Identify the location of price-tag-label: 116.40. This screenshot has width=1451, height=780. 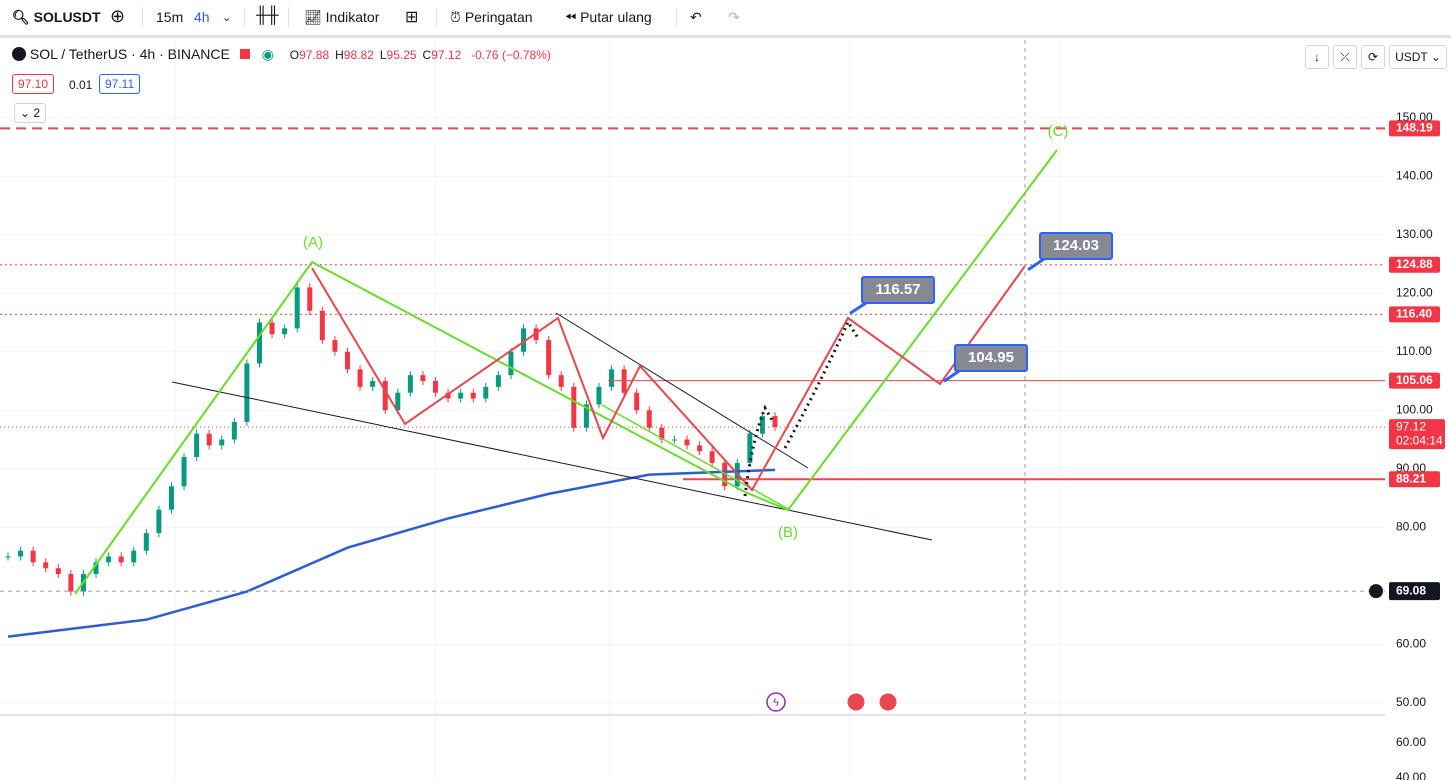
(1414, 314).